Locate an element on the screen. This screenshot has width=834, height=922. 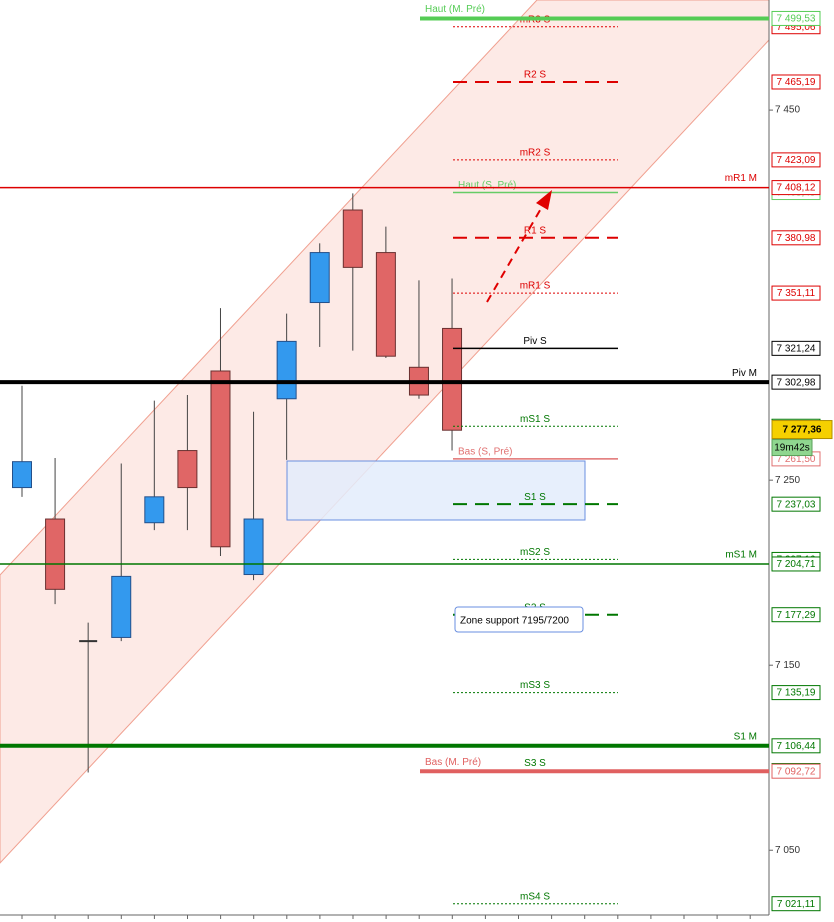
level-value-label: 7 351,11 is located at coordinates (796, 293).